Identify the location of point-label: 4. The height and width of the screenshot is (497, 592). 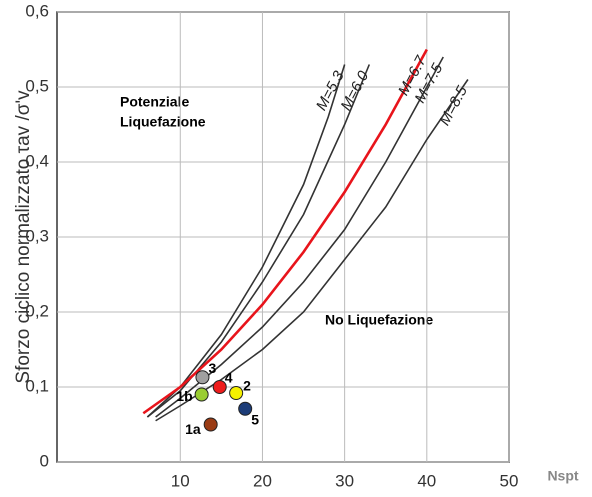
(229, 378).